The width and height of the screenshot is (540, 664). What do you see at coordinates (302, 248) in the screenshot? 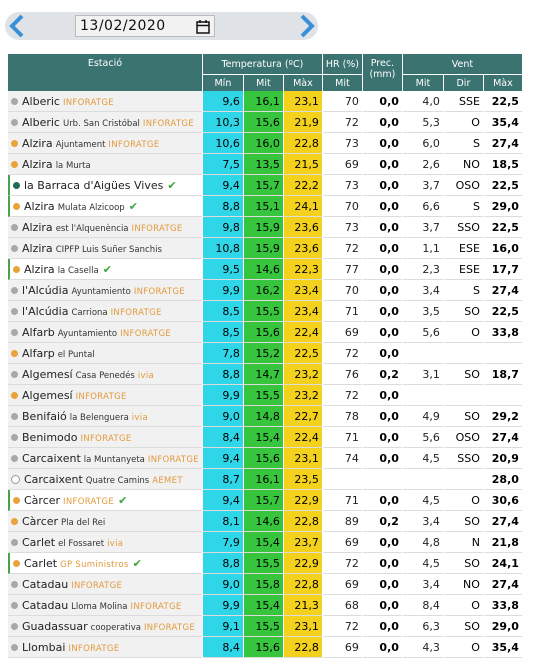
I see `temp-max: 23,6` at bounding box center [302, 248].